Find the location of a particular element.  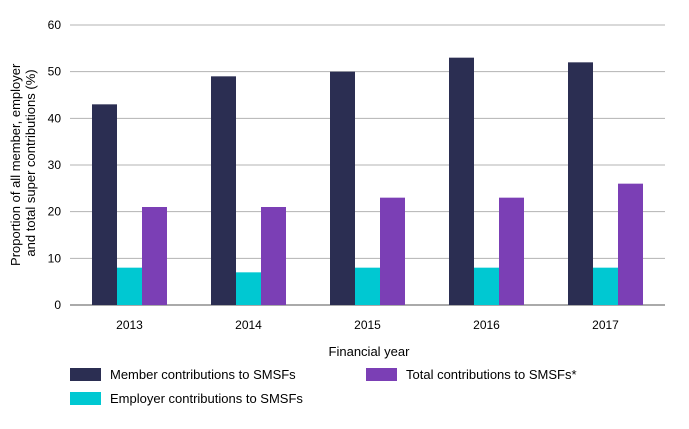

y-axis-title-line-1: Proportion of all member, employer is located at coordinates (15, 164).